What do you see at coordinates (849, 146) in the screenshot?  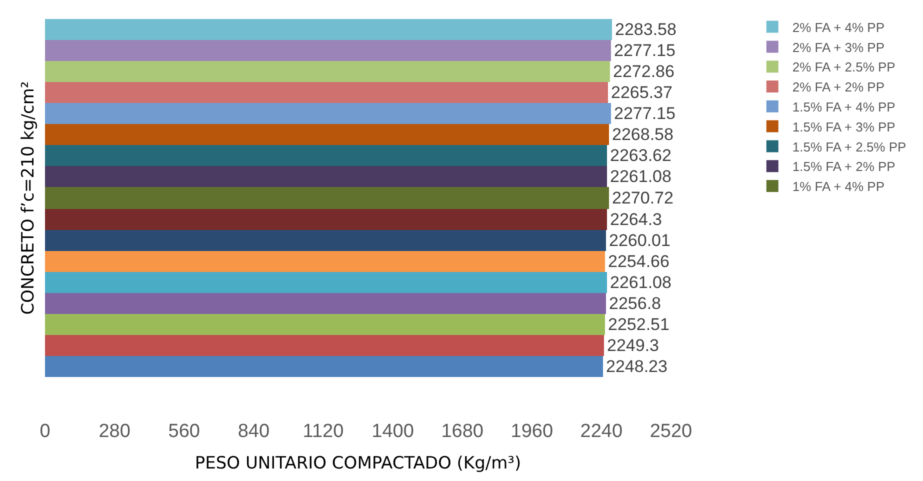 I see `legend-label: 1.5% FA + 2.5% PP` at bounding box center [849, 146].